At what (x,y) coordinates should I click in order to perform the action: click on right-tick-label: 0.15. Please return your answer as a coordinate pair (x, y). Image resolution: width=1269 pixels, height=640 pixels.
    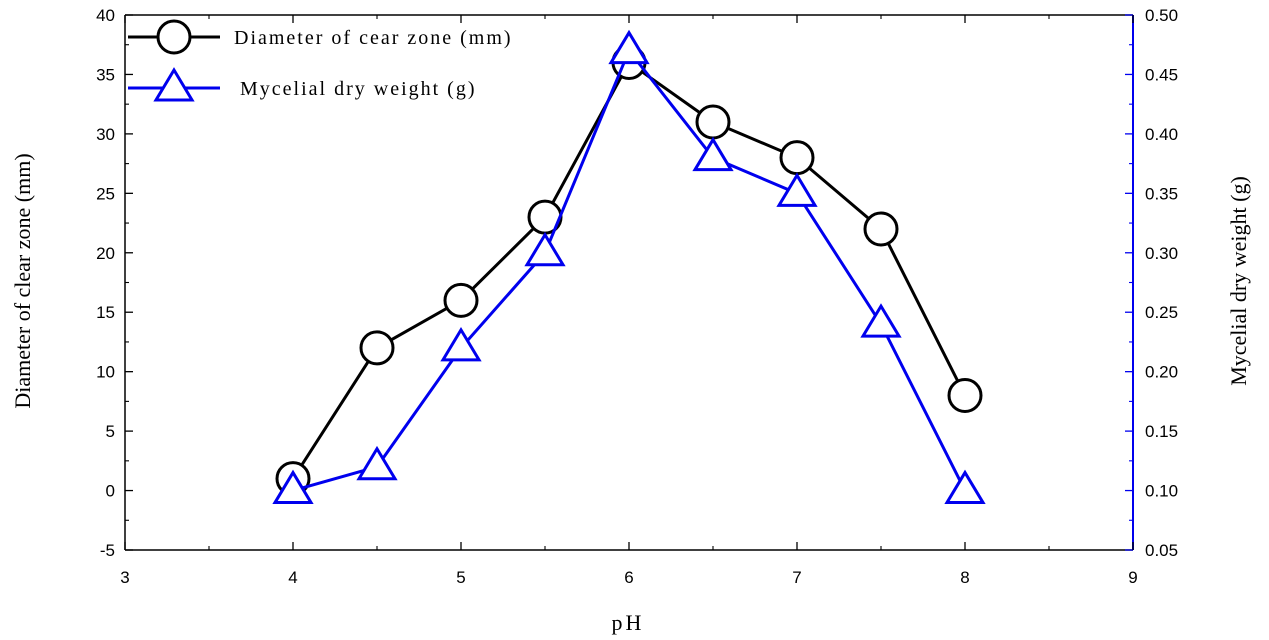
    Looking at the image, I should click on (1161, 431).